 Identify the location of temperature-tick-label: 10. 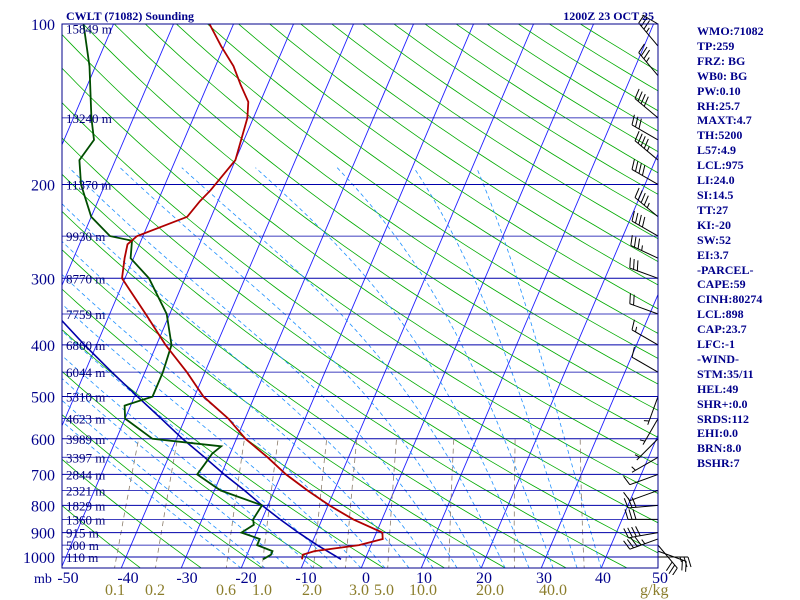
(424, 578).